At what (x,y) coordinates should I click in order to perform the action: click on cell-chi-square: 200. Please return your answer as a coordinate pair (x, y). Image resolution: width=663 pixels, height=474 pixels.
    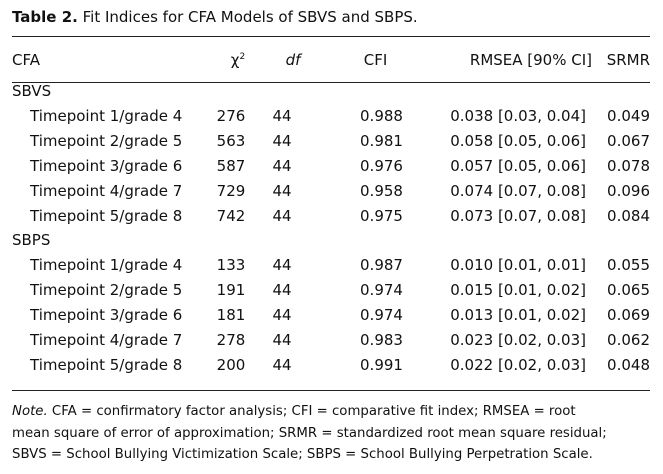
    Looking at the image, I should click on (231, 364).